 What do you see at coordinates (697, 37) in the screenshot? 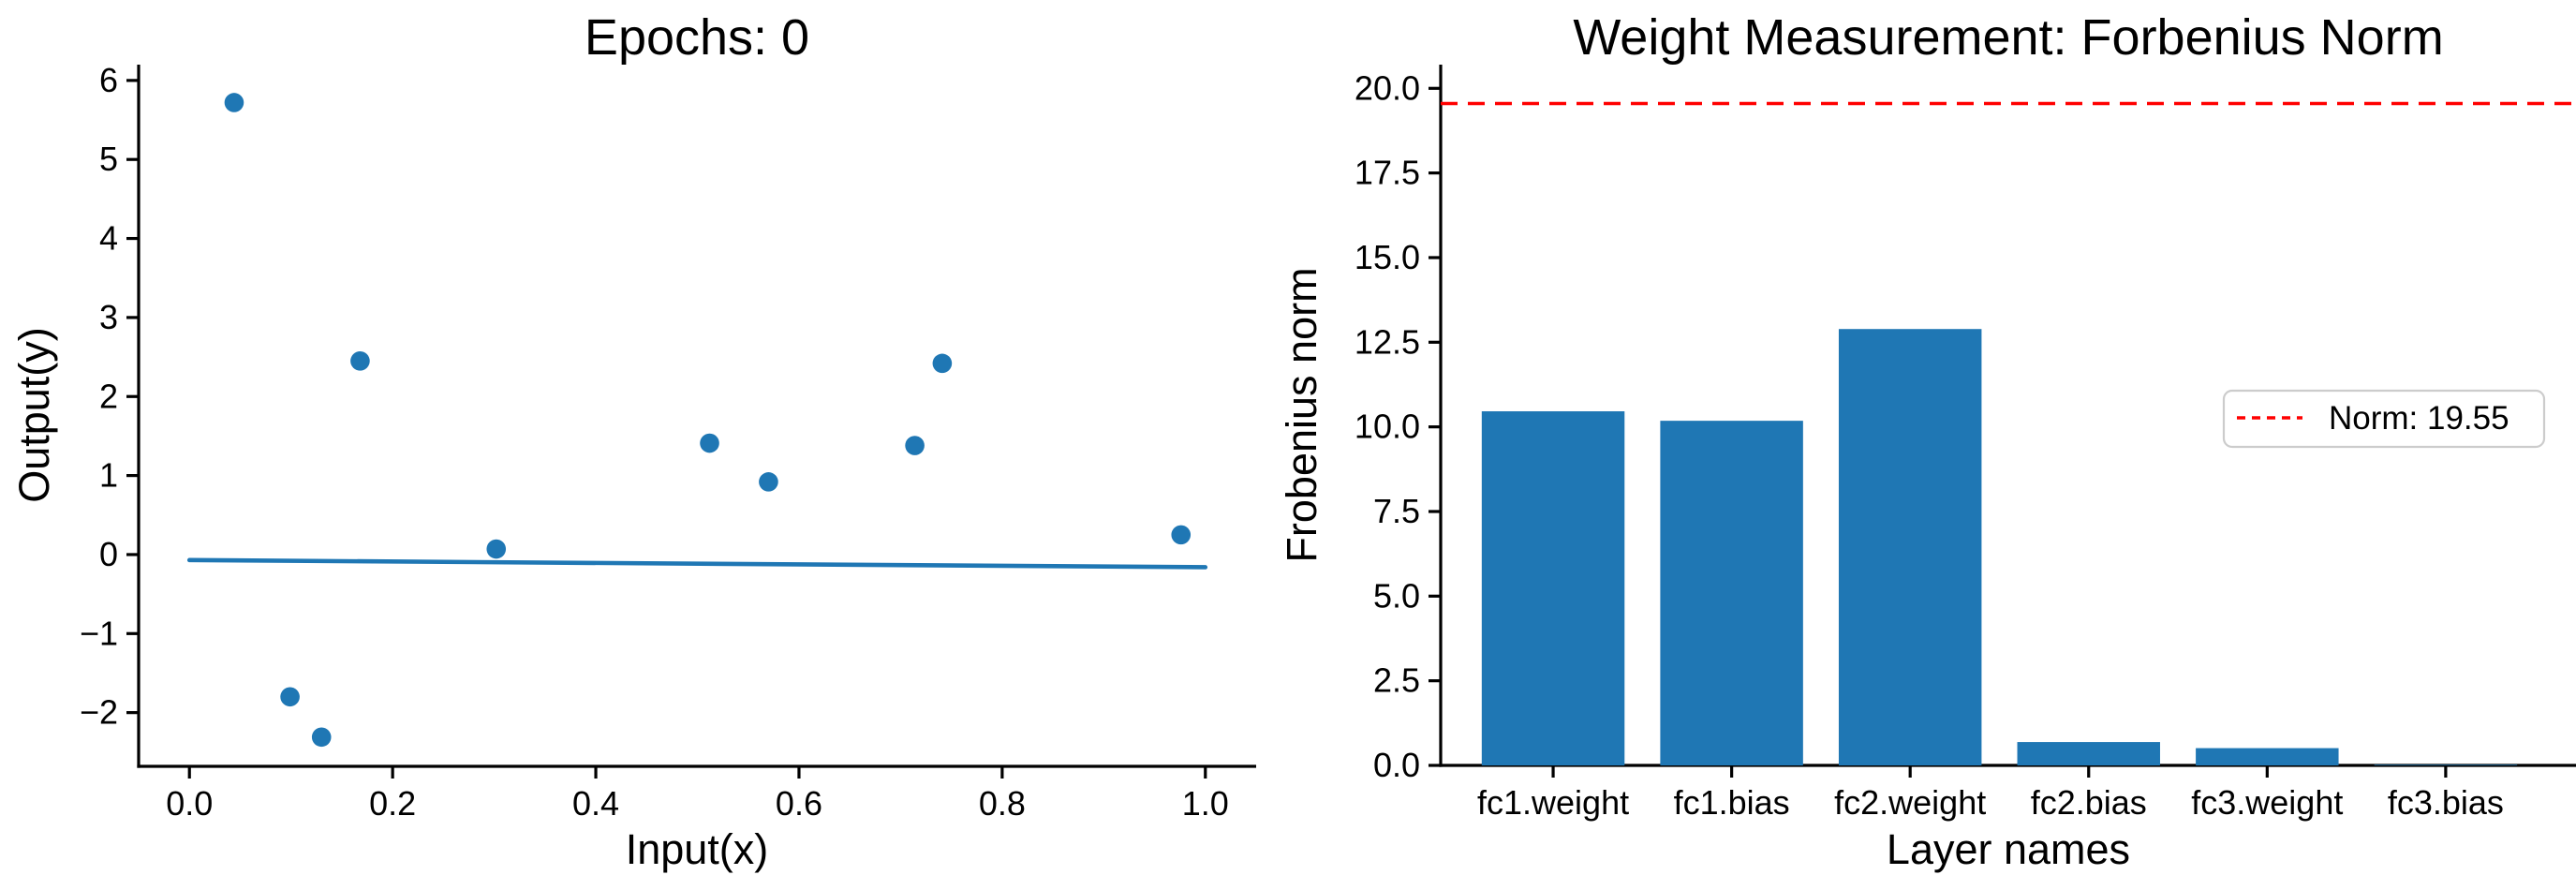
I see `left-plot-title: Epochs: 0` at bounding box center [697, 37].